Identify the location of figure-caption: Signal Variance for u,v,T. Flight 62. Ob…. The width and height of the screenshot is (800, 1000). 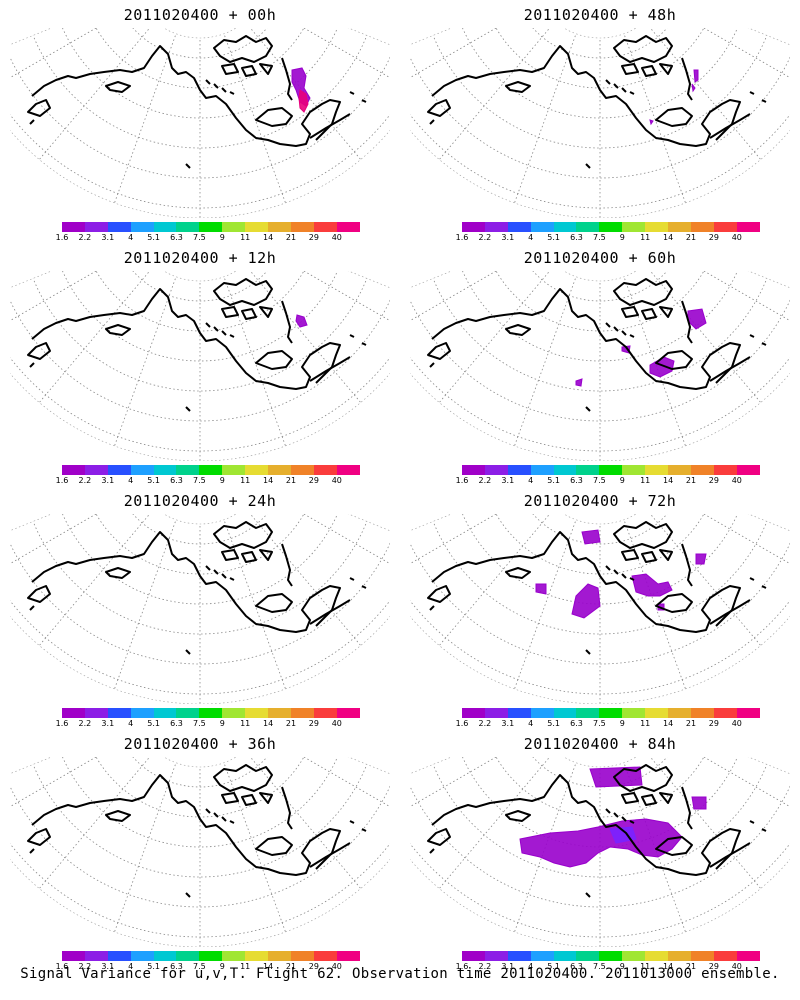
(400, 974).